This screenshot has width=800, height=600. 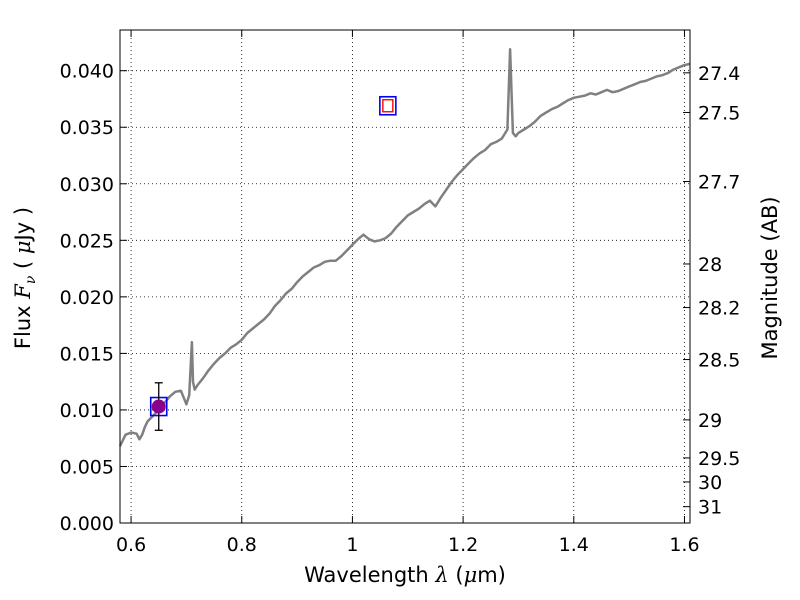 What do you see at coordinates (441, 575) in the screenshot?
I see `x-axis-label-symbol: λ` at bounding box center [441, 575].